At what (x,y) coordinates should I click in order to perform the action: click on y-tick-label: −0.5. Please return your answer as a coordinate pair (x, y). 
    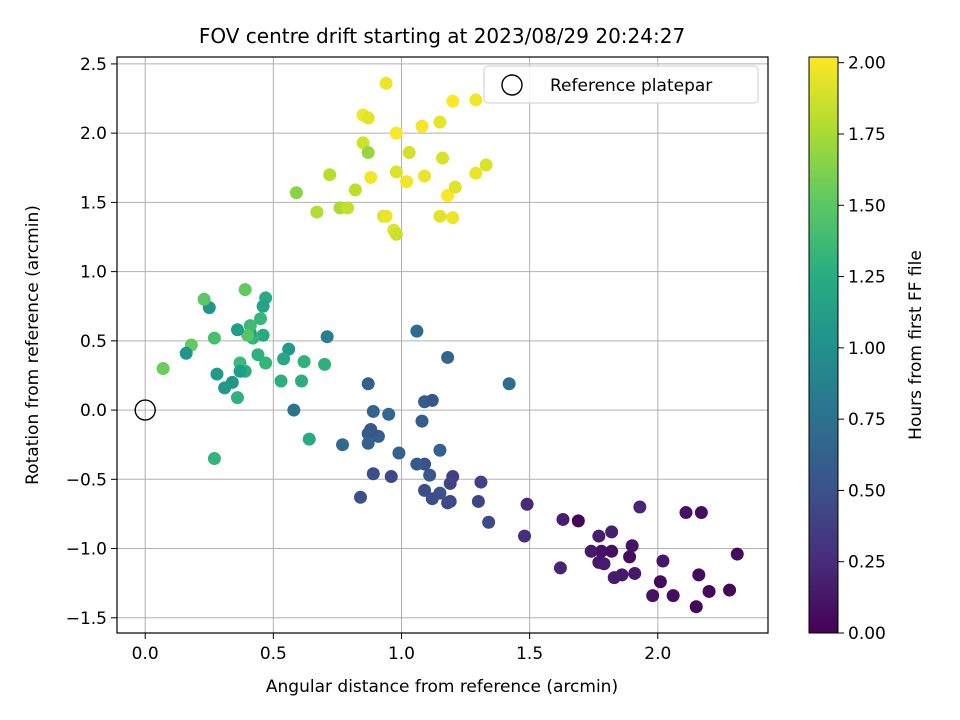
    Looking at the image, I should click on (86, 480).